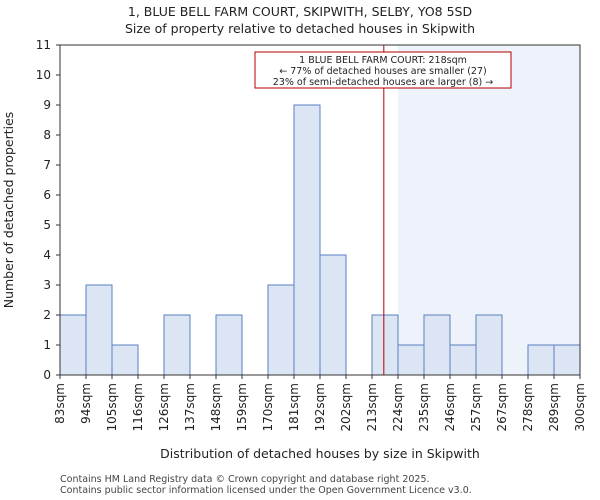 The width and height of the screenshot is (600, 500). What do you see at coordinates (164, 407) in the screenshot?
I see `x-tick-label: 126sqm` at bounding box center [164, 407].